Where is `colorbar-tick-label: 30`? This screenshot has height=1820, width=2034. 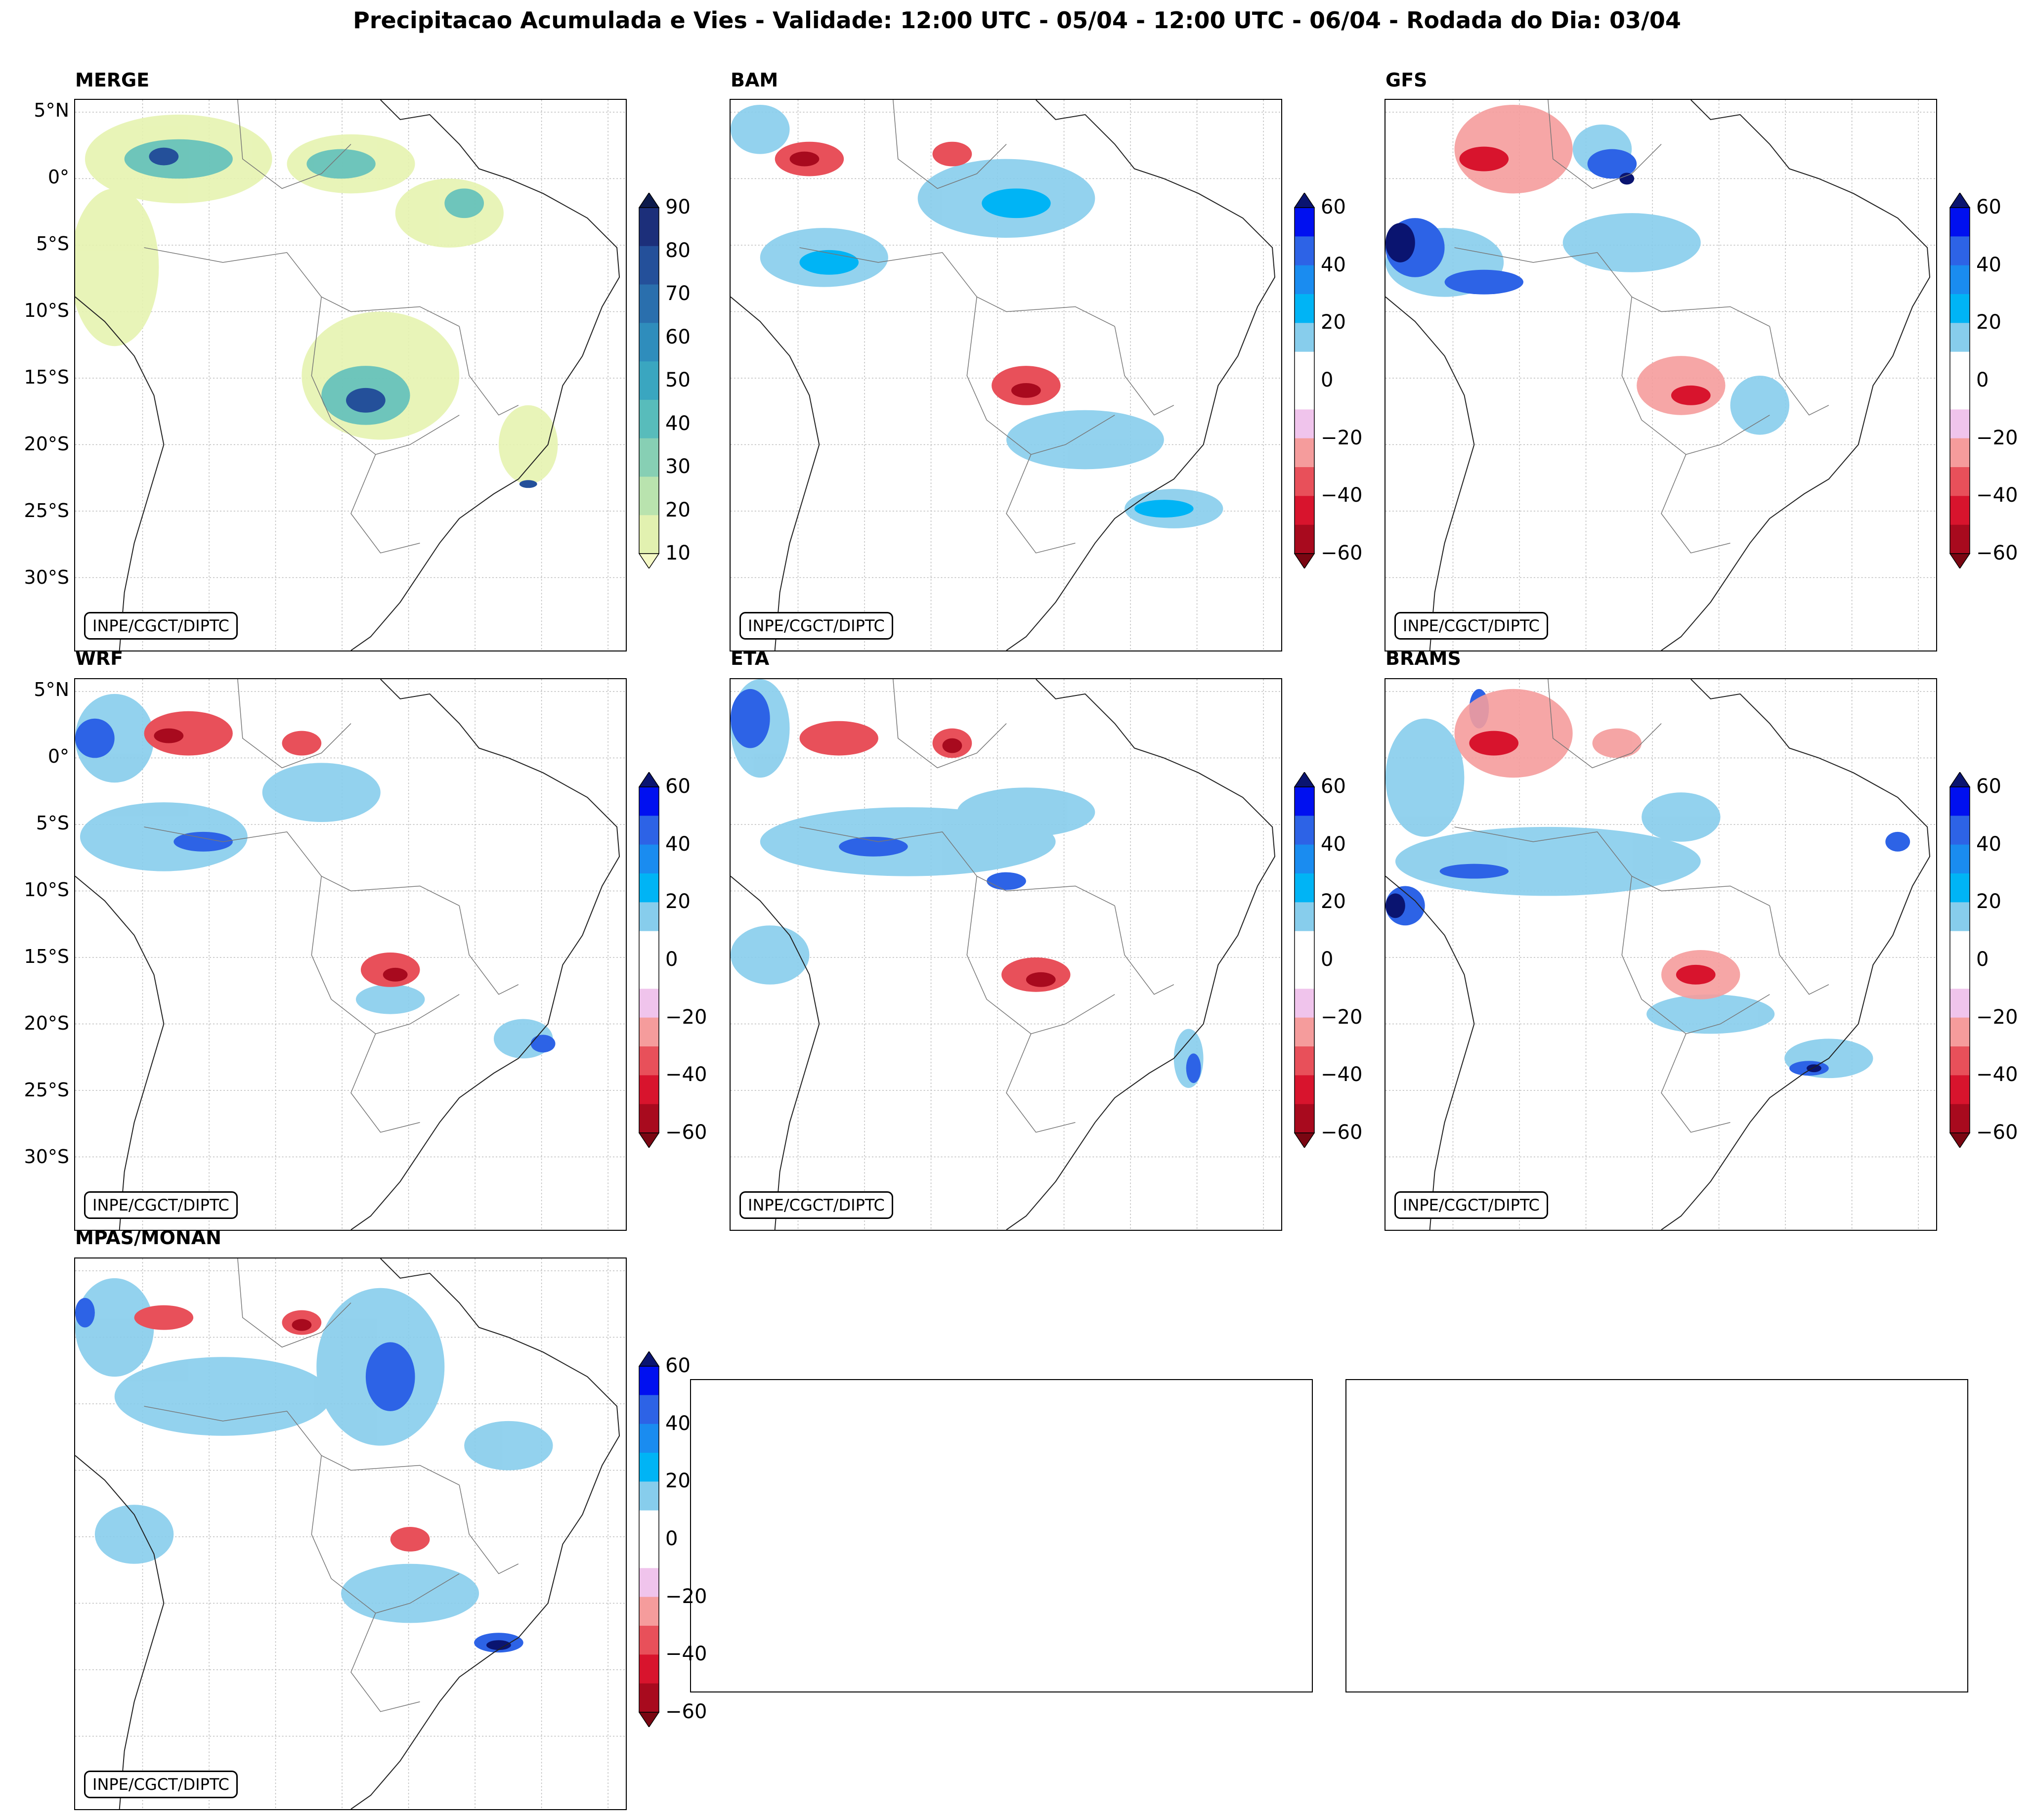
colorbar-tick-label: 30 is located at coordinates (678, 466).